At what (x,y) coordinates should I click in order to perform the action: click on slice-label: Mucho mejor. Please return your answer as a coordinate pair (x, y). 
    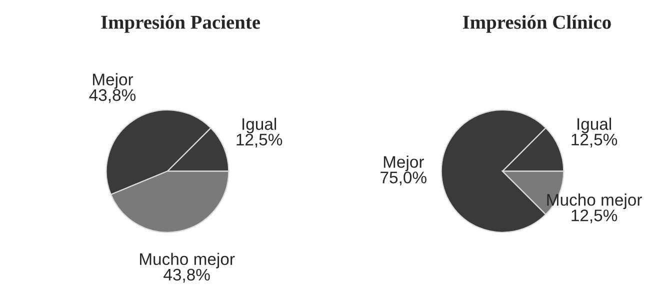
    Looking at the image, I should click on (187, 260).